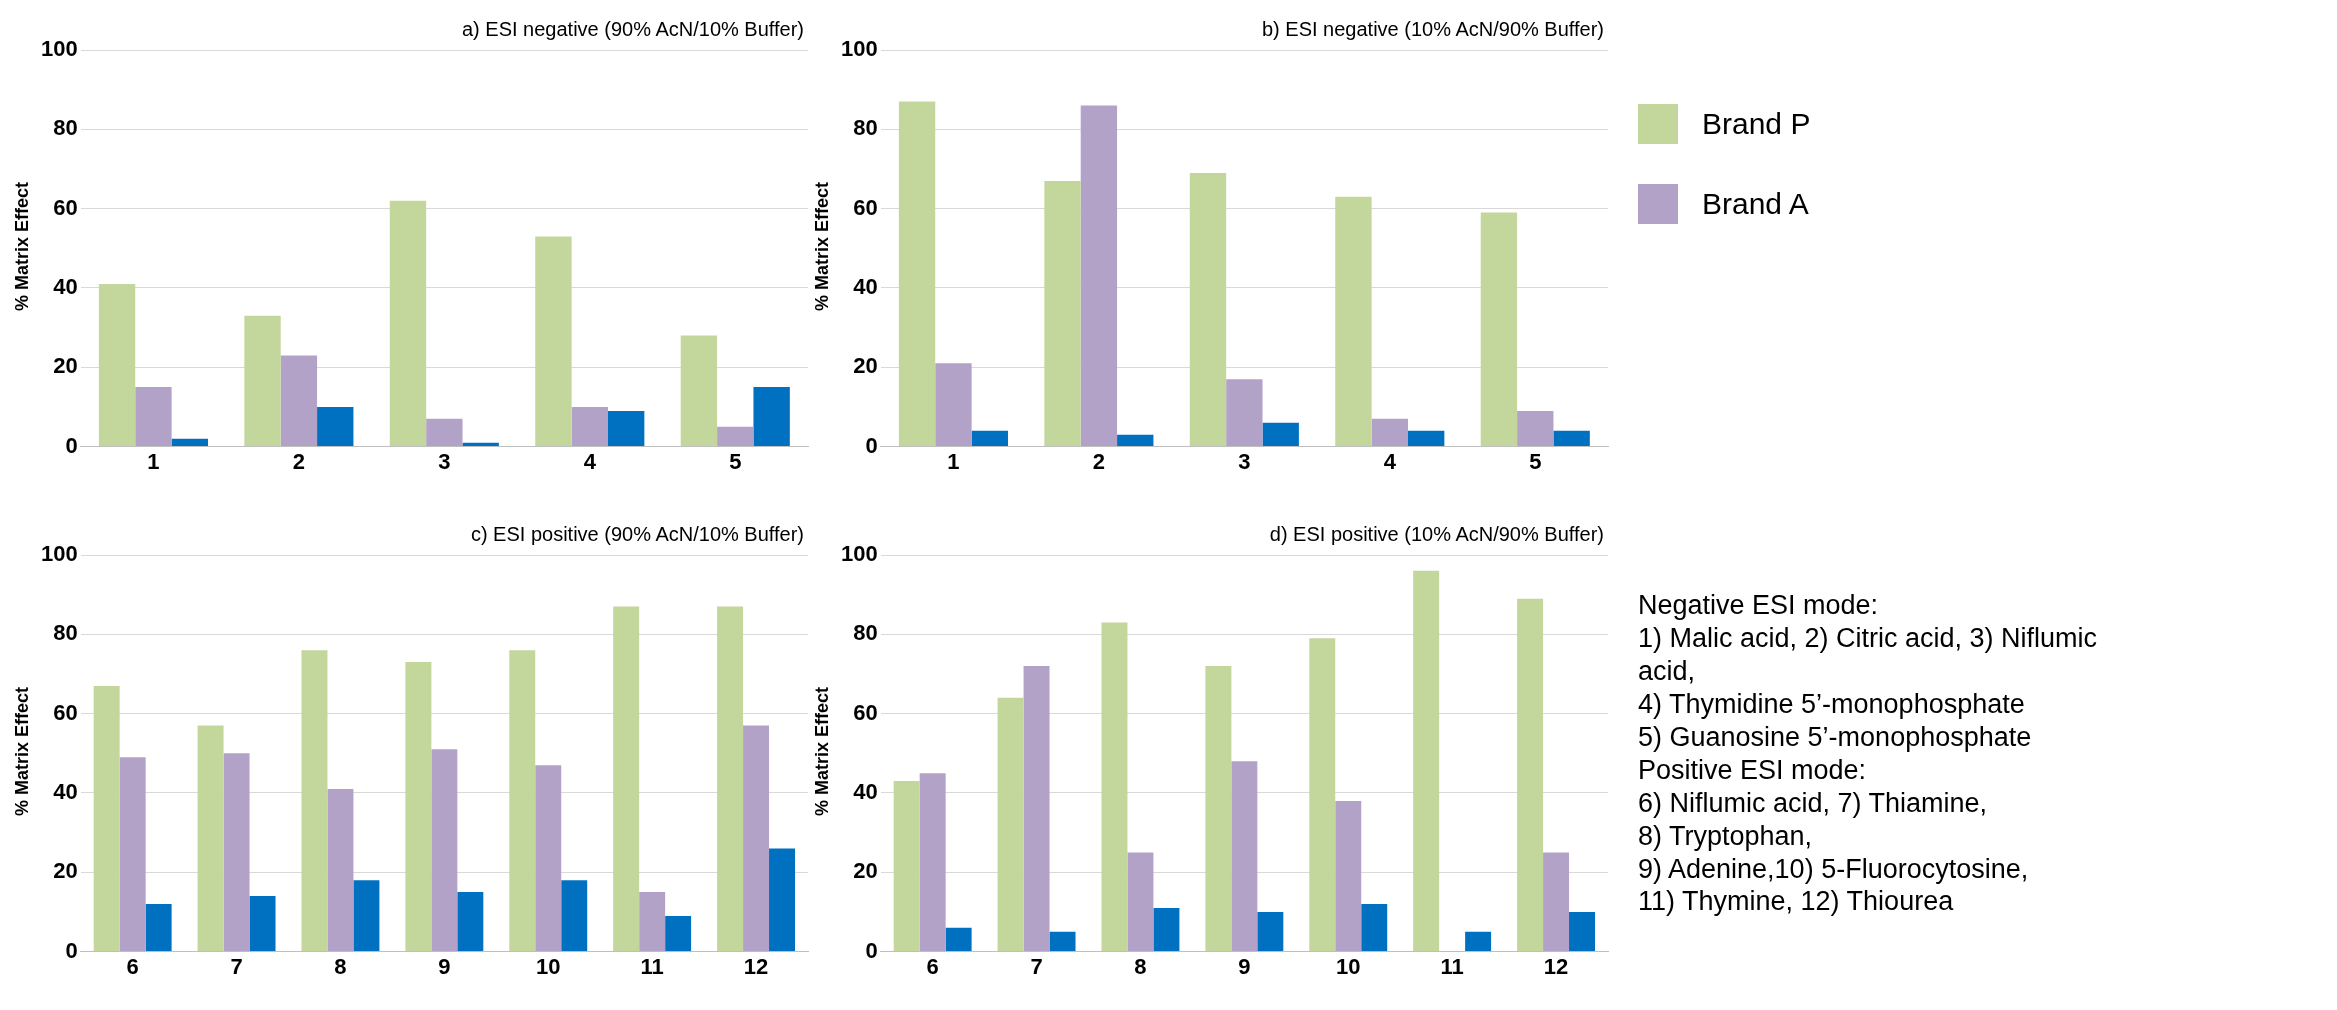 This screenshot has width=2337, height=1010. Describe the element at coordinates (1348, 966) in the screenshot. I see `x-tick-label: 10` at that location.